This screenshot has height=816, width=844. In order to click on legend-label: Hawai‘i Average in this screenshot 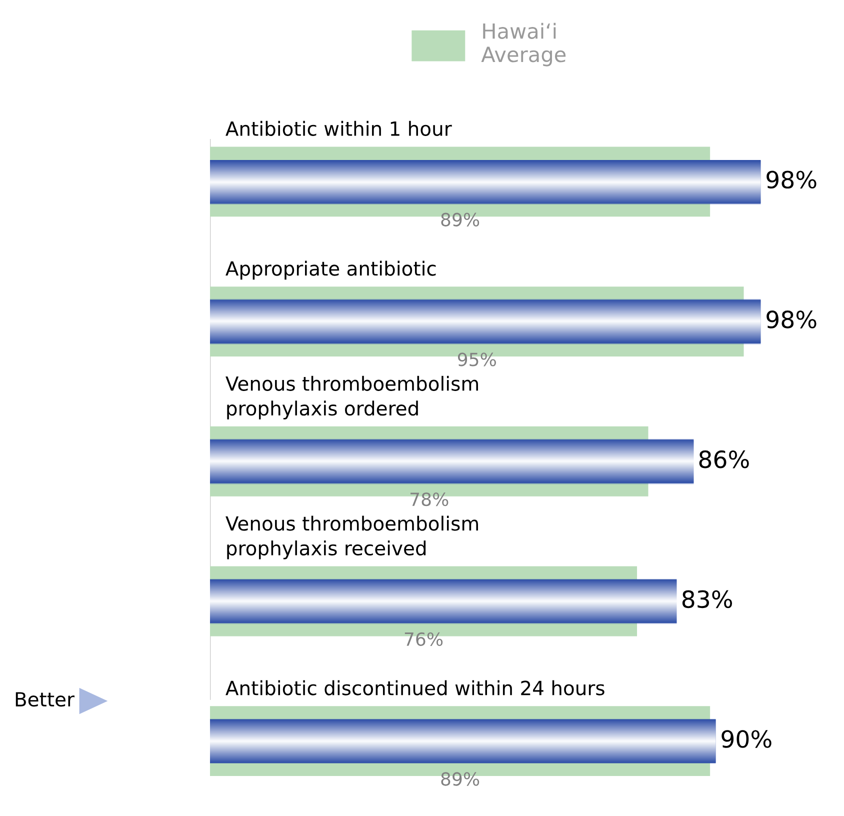, I will do `click(523, 44)`.